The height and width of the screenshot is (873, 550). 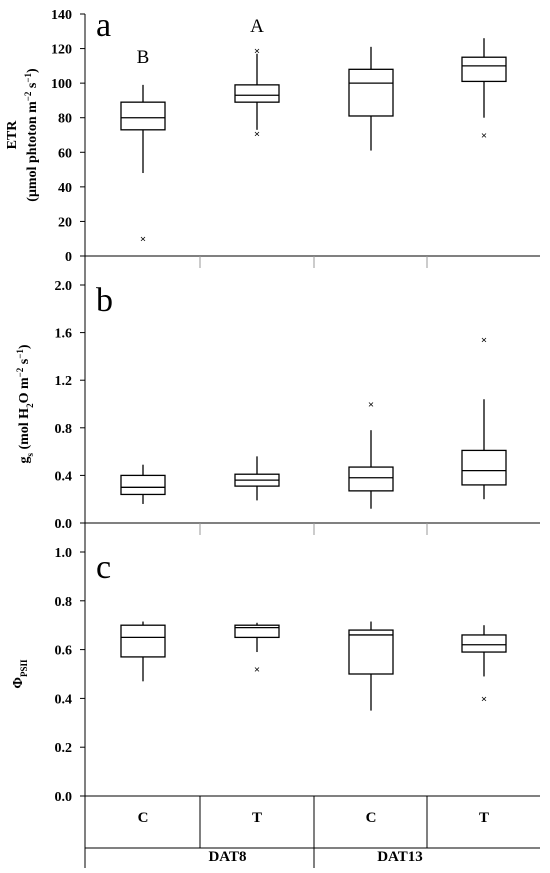 What do you see at coordinates (257, 26) in the screenshot?
I see `significance-letter: A` at bounding box center [257, 26].